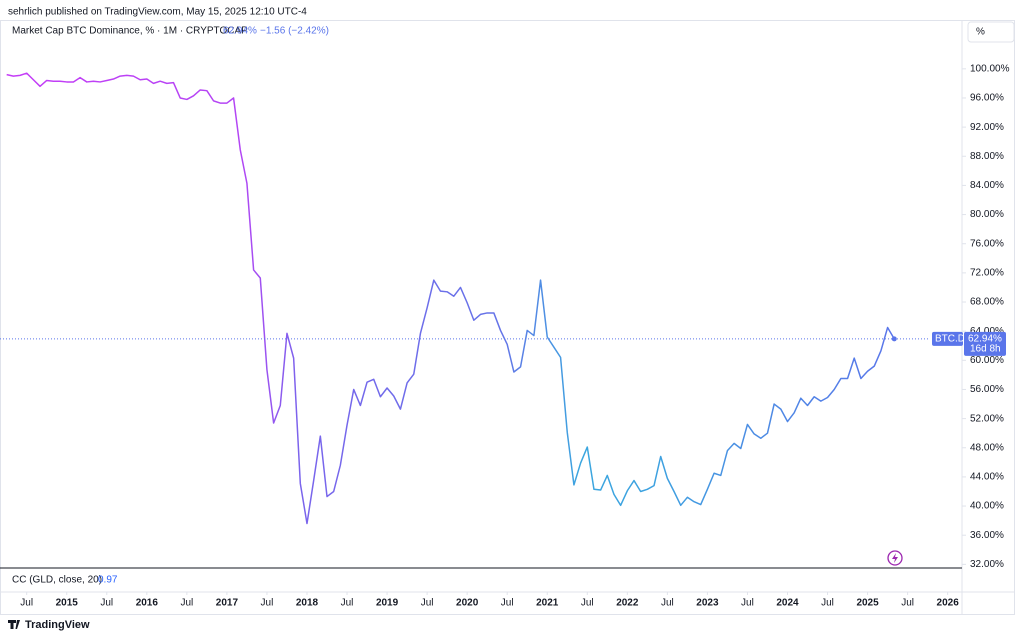 The width and height of the screenshot is (1024, 638). What do you see at coordinates (147, 603) in the screenshot?
I see `x-tick-label: 2016` at bounding box center [147, 603].